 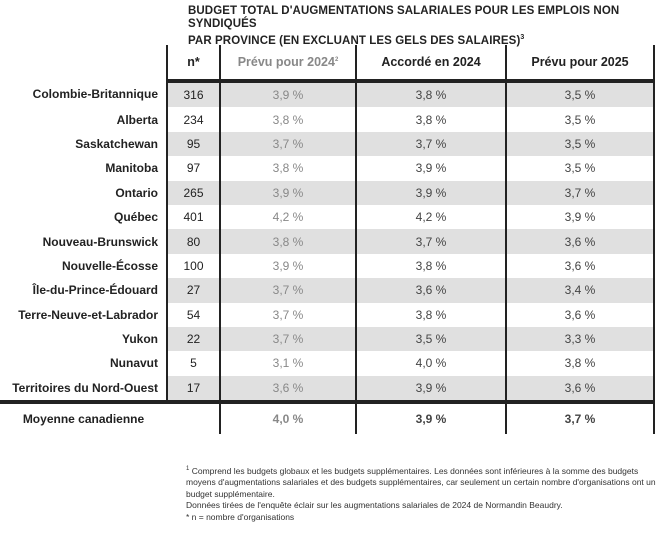 I want to click on average-n-empty, so click(x=194, y=418).